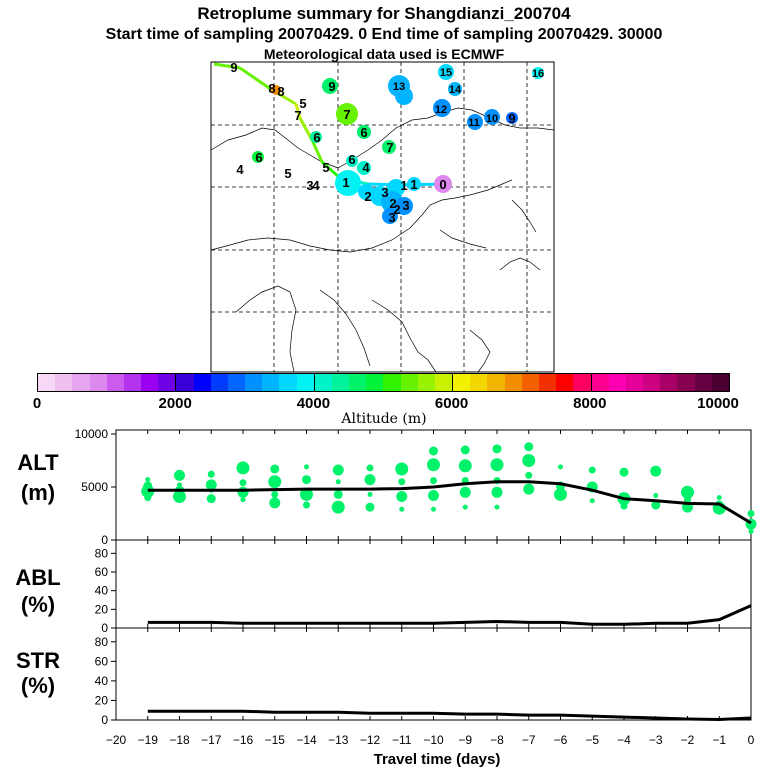 This screenshot has width=768, height=768. What do you see at coordinates (437, 759) in the screenshot?
I see `x-axis-label: Travel time (days)` at bounding box center [437, 759].